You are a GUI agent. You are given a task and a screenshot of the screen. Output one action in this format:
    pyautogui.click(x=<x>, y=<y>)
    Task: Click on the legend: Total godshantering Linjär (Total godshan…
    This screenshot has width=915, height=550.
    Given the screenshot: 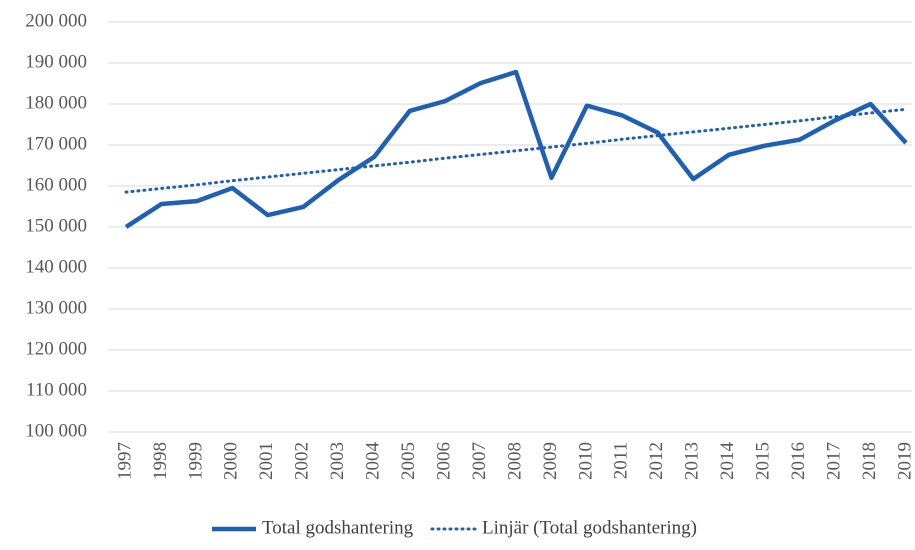 What is the action you would take?
    pyautogui.click(x=454, y=527)
    